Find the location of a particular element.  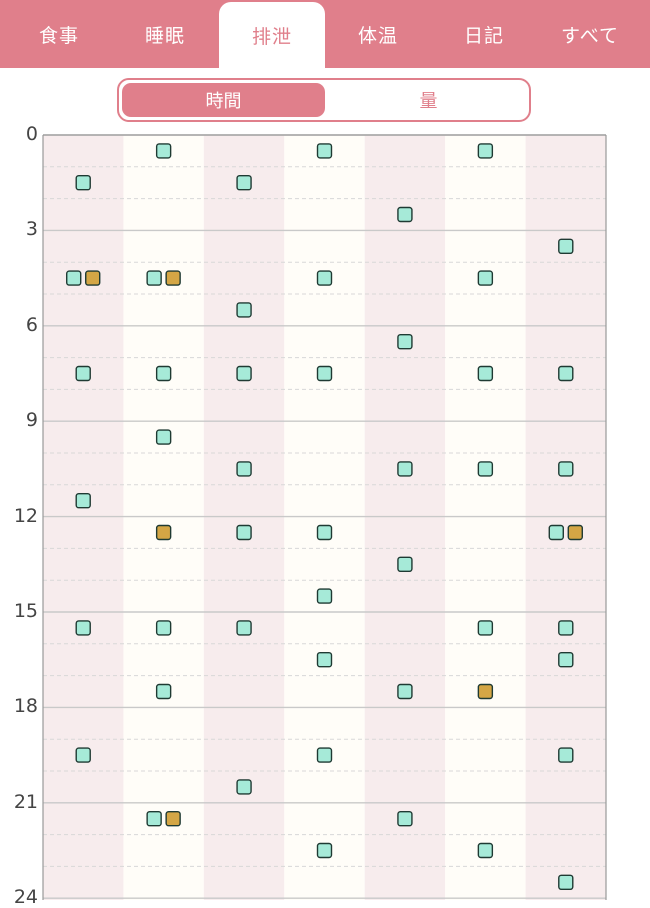

tab-excretion: 排泄 is located at coordinates (272, 35).